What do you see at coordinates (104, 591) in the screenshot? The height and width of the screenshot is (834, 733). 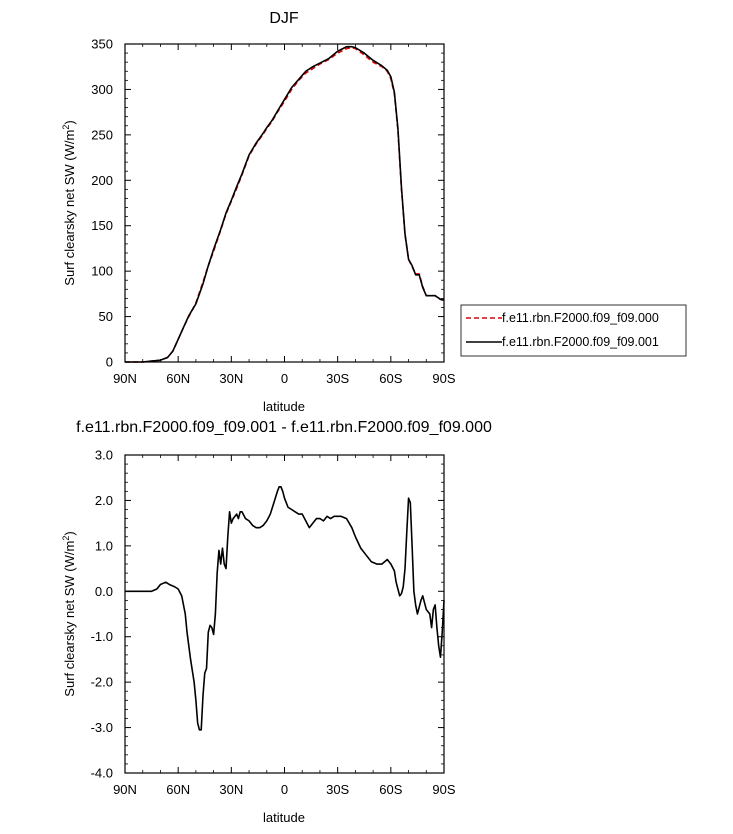 I see `bottom-y-tick-label: 0.0` at bounding box center [104, 591].